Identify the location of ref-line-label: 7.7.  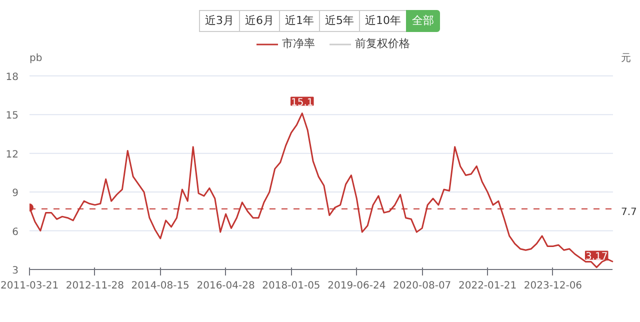
(628, 212).